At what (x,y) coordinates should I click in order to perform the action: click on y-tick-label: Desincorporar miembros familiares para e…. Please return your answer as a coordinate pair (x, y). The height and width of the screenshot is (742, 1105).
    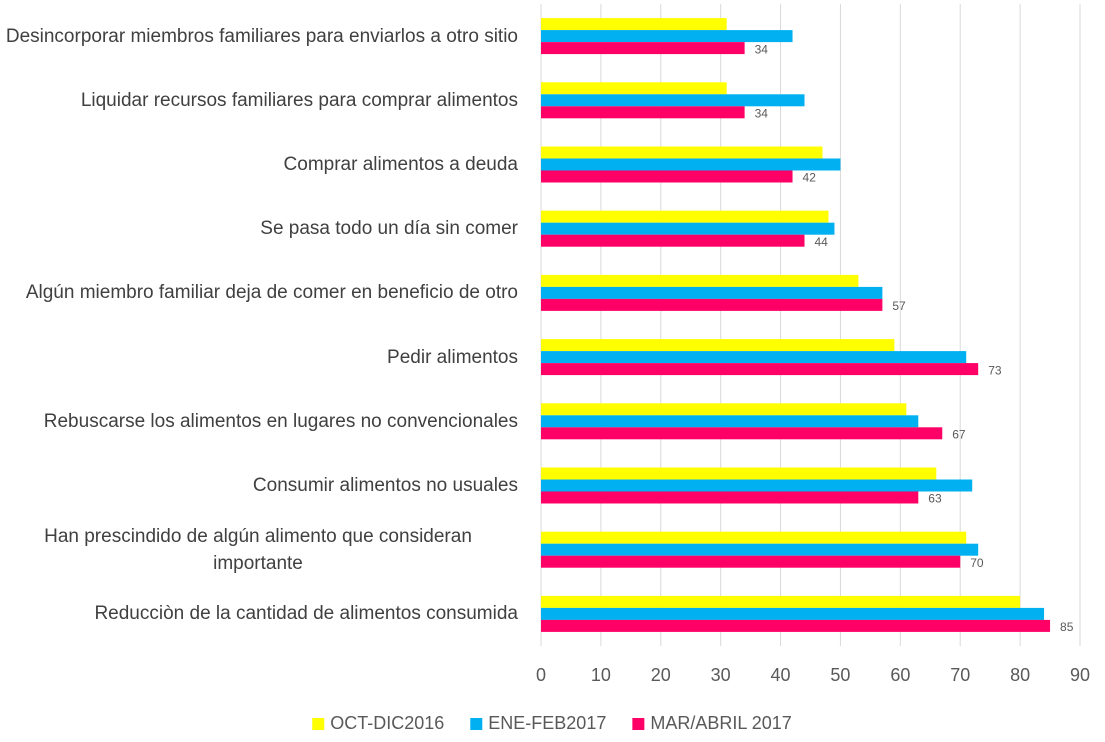
    Looking at the image, I should click on (261, 36).